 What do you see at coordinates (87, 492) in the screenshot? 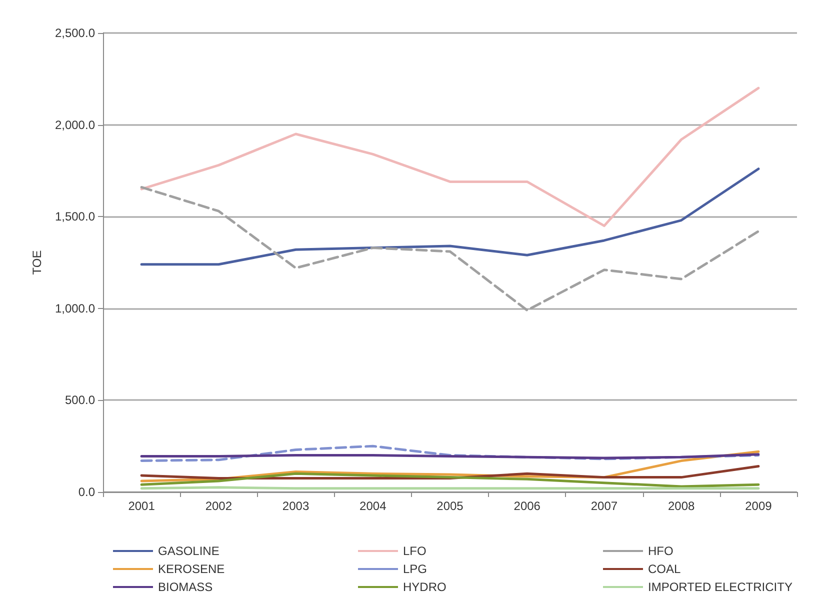
I see `y-tick-label: 0.0` at bounding box center [87, 492].